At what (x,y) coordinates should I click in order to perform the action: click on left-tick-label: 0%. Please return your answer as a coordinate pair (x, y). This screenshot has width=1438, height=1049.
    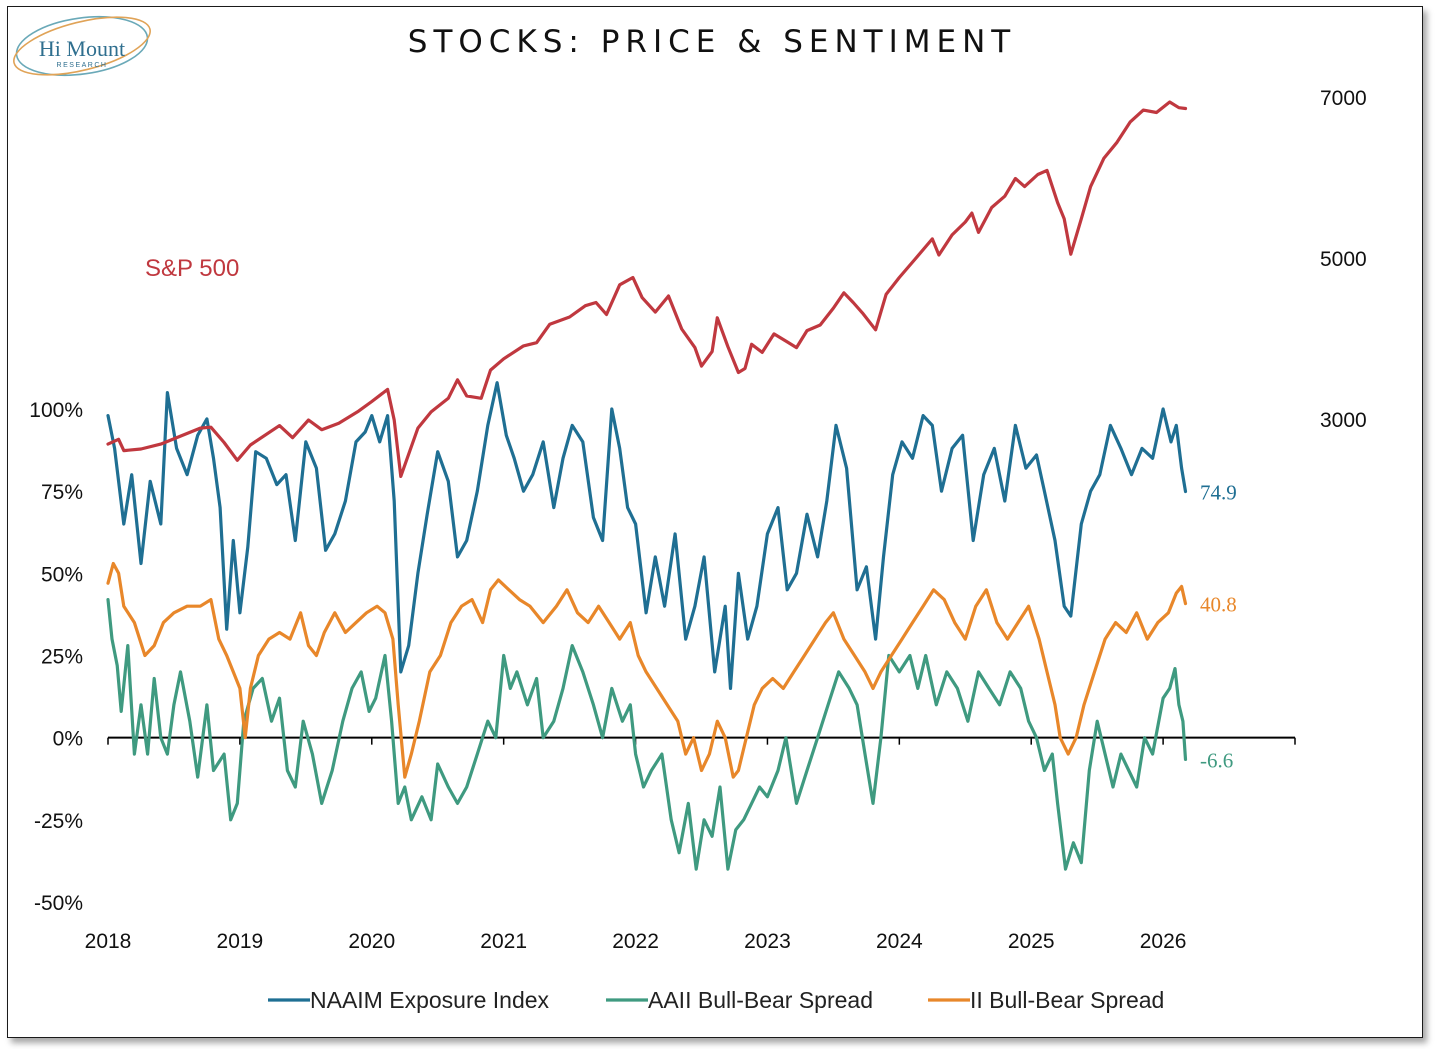
    Looking at the image, I should click on (68, 739).